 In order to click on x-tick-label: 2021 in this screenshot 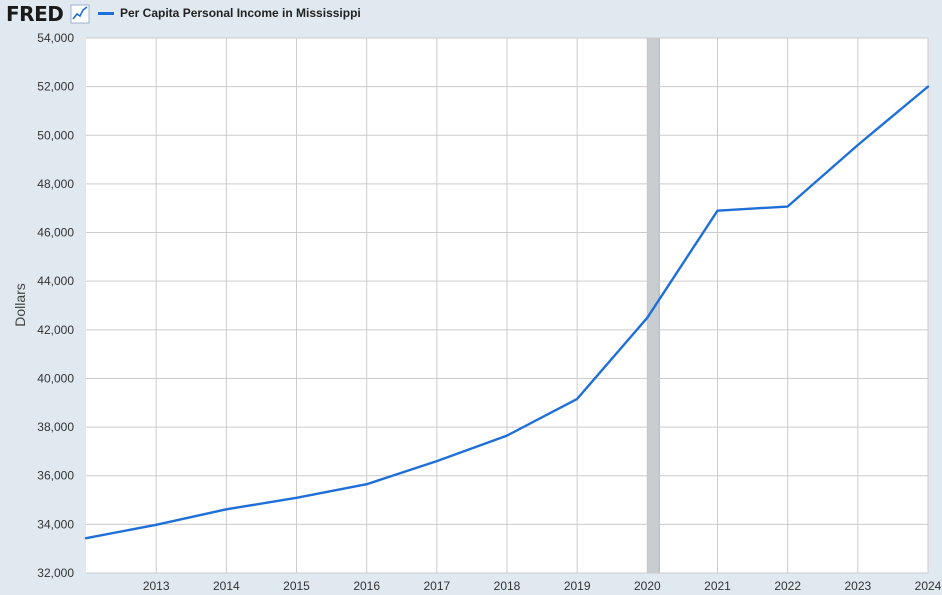, I will do `click(717, 586)`.